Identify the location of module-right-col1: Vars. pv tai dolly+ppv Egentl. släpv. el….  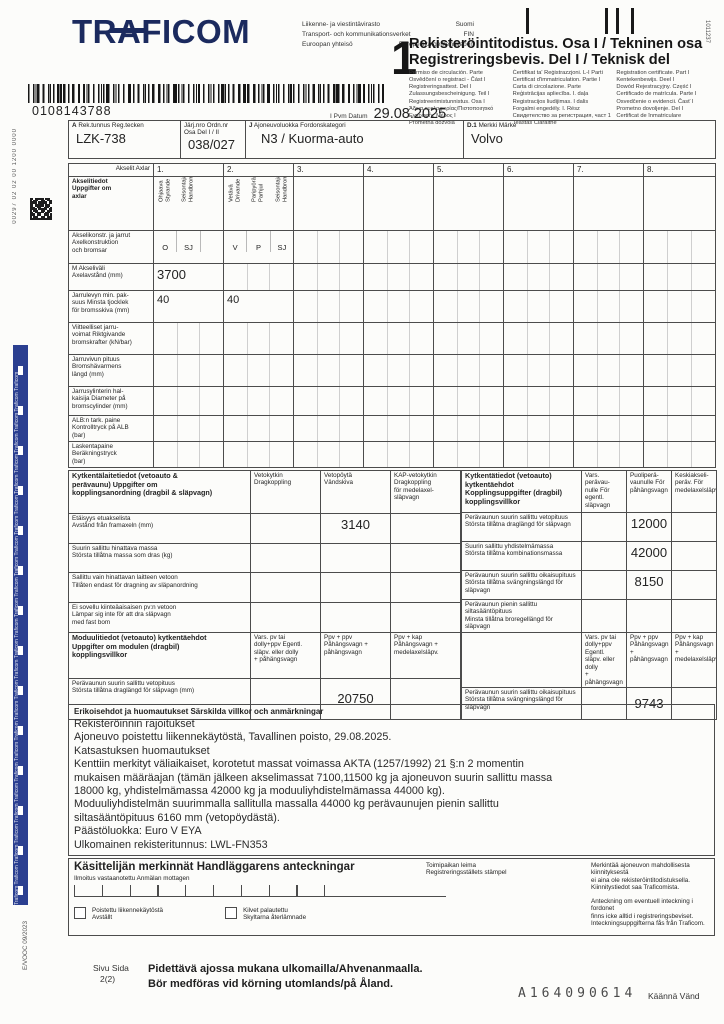
(604, 660).